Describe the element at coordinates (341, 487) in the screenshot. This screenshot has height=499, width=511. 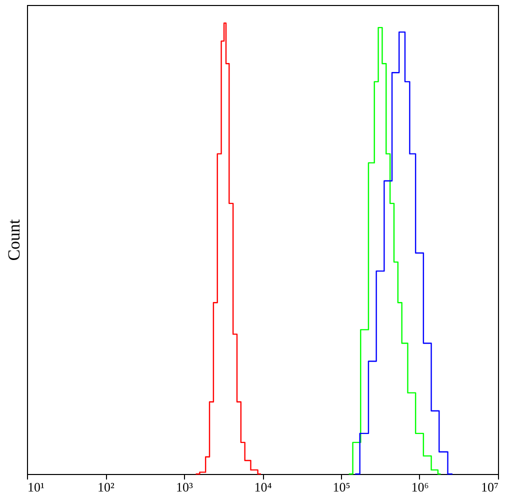
I see `x-tick-label: 10⁵` at that location.